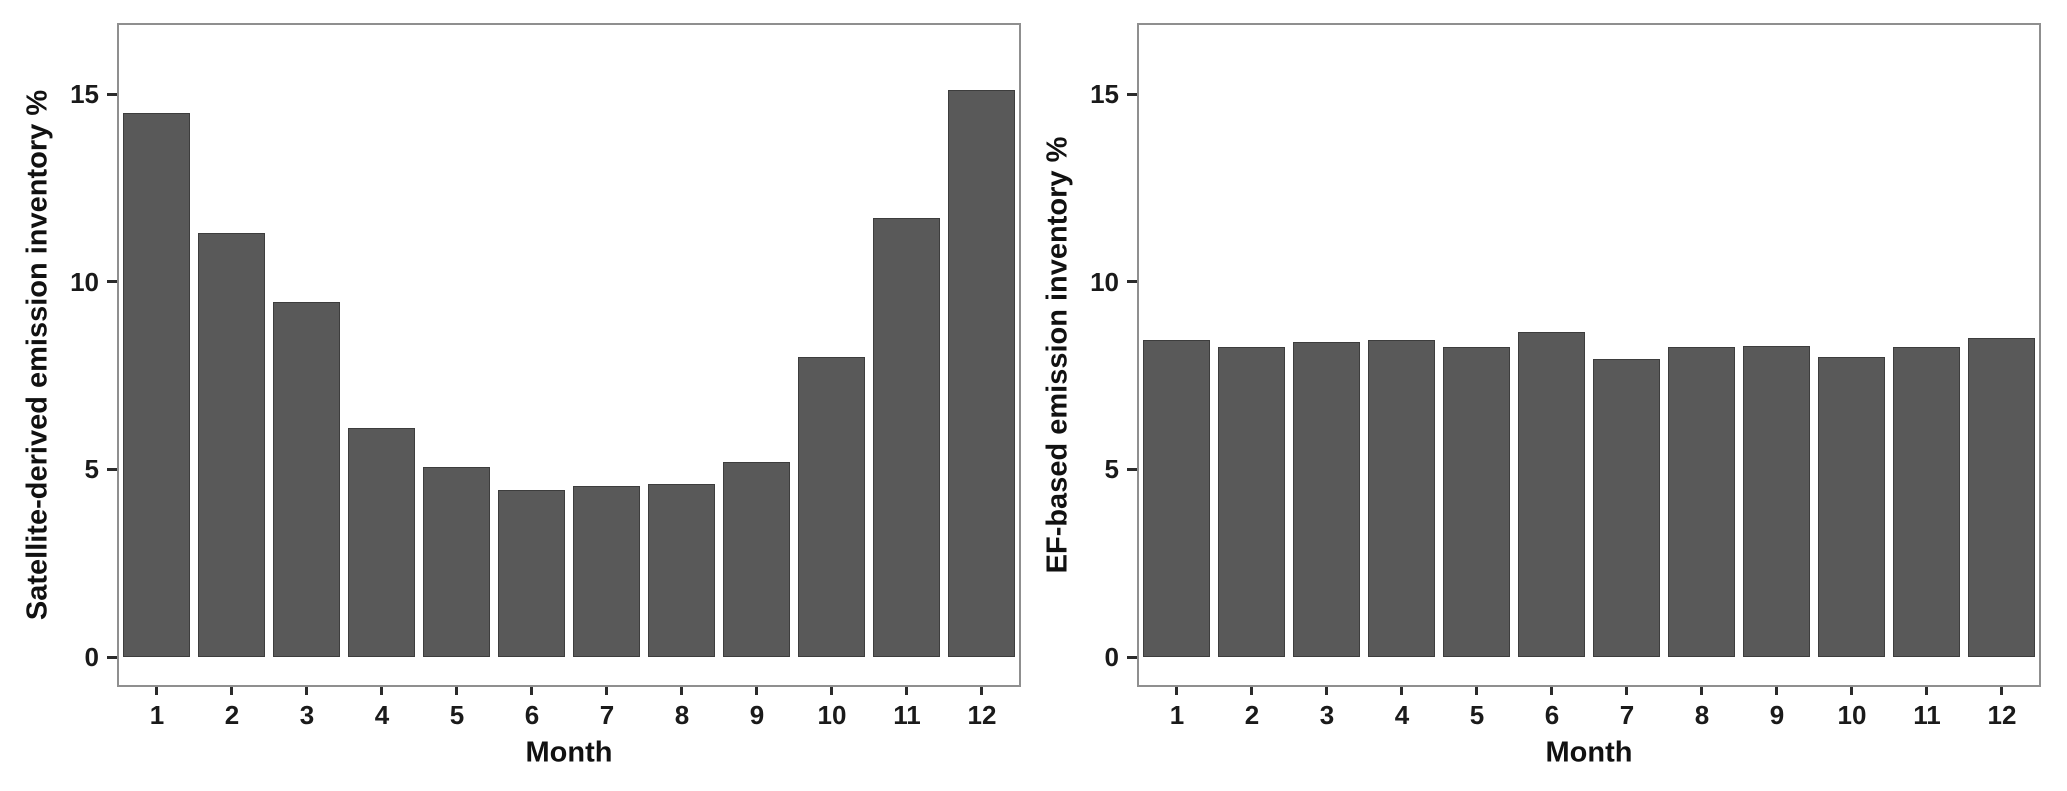 This screenshot has height=791, width=2067. Describe the element at coordinates (37, 355) in the screenshot. I see `y-axis-title: Satellite-derived emission inventory %` at that location.